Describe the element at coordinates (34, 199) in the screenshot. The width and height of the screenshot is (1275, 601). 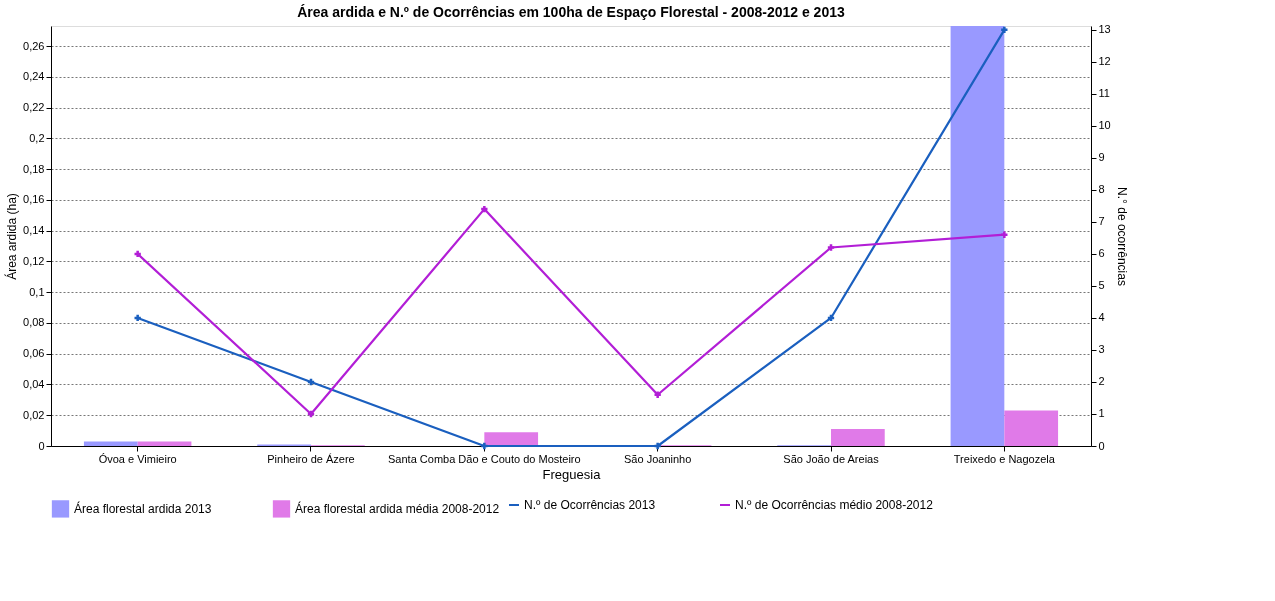
I see `y-tick-label: 0,16` at that location.